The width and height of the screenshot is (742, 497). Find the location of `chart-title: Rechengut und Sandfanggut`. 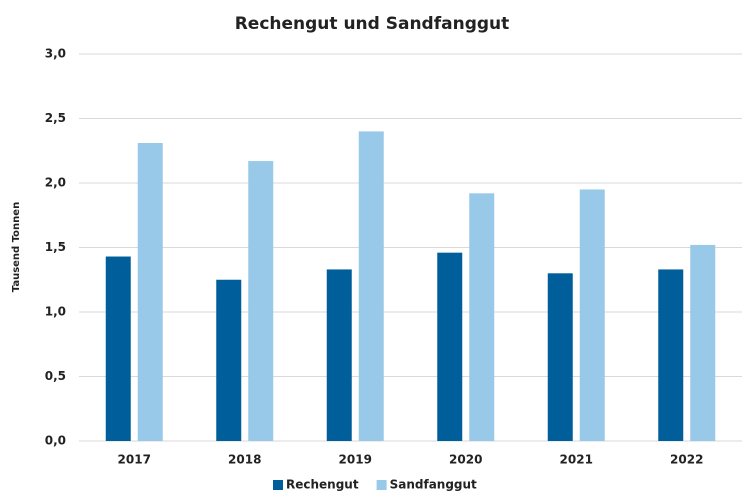

chart-title: Rechengut und Sandfanggut is located at coordinates (372, 24).